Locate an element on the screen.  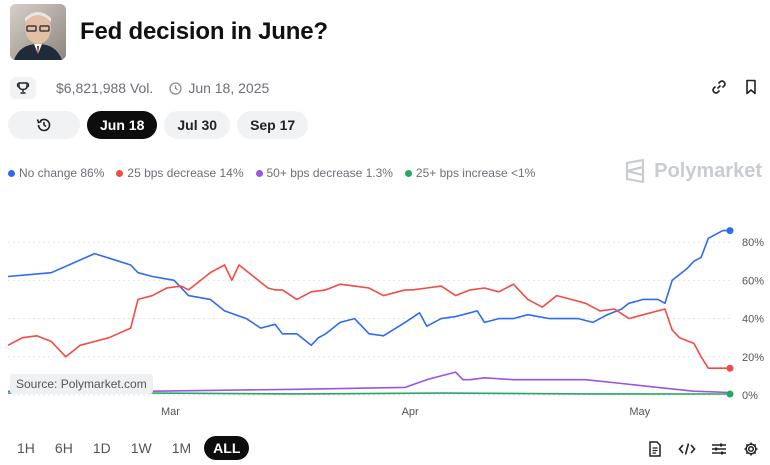
y-tick-label: 0% is located at coordinates (750, 396).